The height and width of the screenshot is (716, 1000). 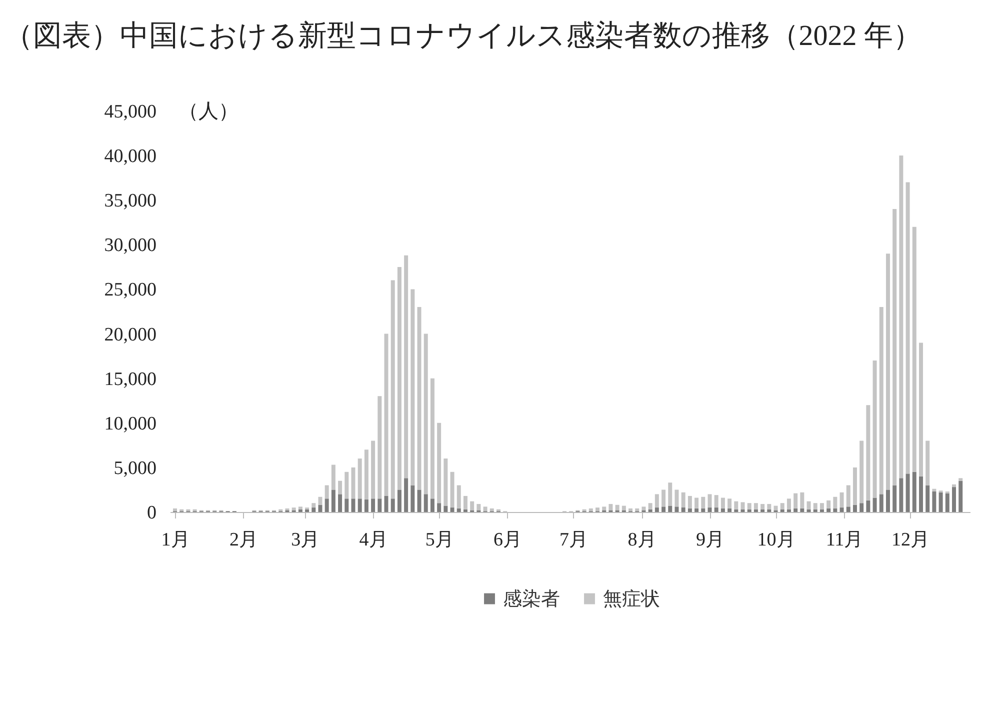 I want to click on x-tick-label: 3月, so click(x=305, y=540).